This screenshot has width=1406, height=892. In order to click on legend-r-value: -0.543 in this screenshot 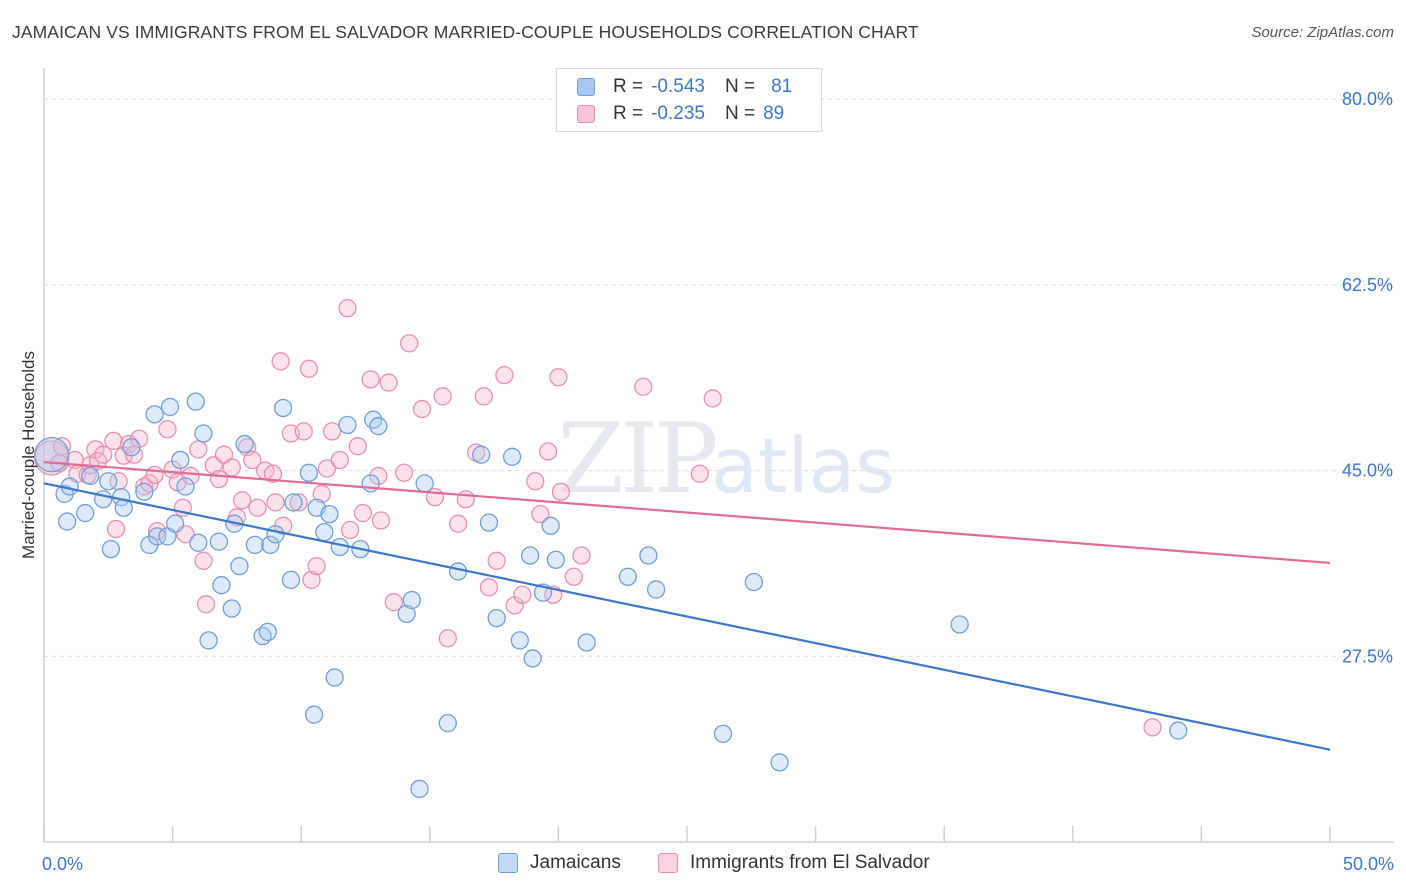, I will do `click(678, 86)`.